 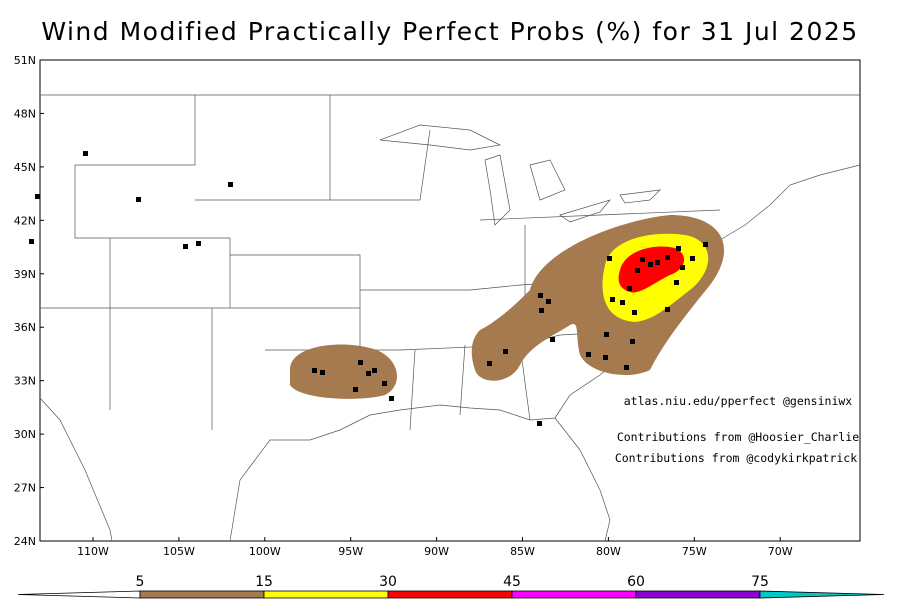 What do you see at coordinates (25, 488) in the screenshot?
I see `lat-label: 27N` at bounding box center [25, 488].